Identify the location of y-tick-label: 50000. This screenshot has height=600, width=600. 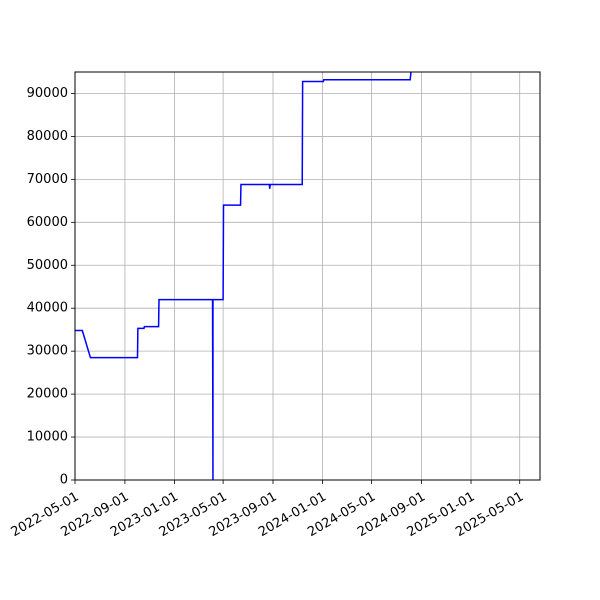
(47, 265).